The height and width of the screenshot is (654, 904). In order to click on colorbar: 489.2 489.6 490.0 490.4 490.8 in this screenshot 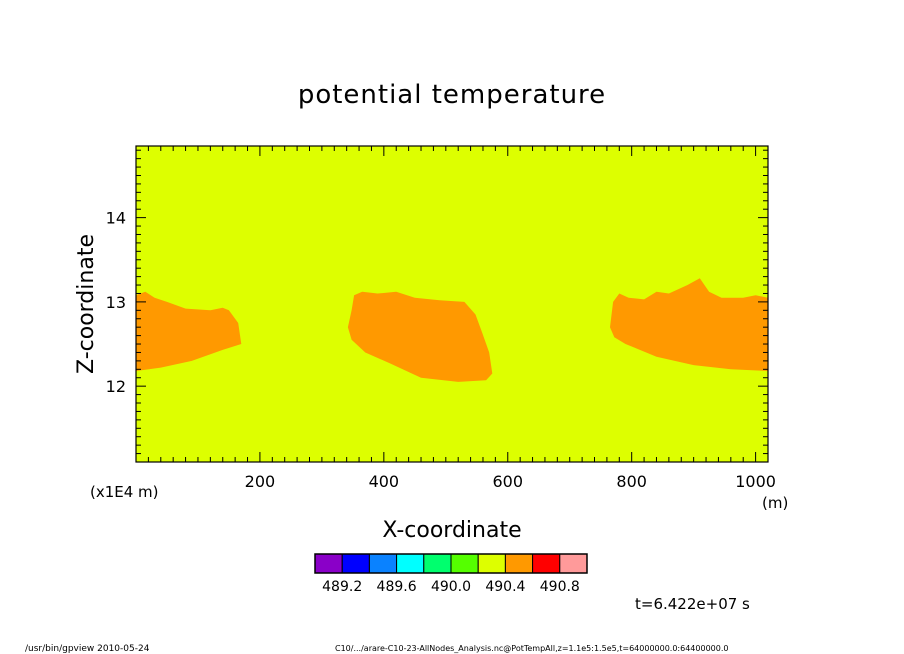, I will do `click(451, 574)`.